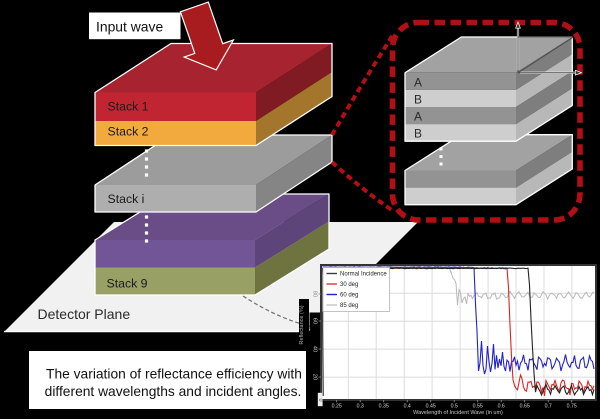 This screenshot has width=600, height=419. Describe the element at coordinates (315, 349) in the screenshot. I see `svg-text: 40` at that location.